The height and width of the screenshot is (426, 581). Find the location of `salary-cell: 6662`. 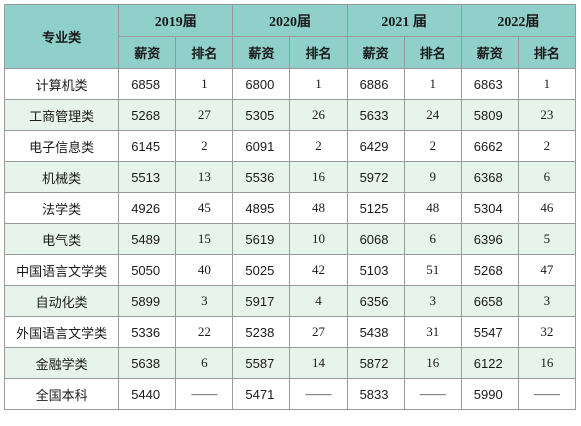

salary-cell: 6662 is located at coordinates (489, 146).